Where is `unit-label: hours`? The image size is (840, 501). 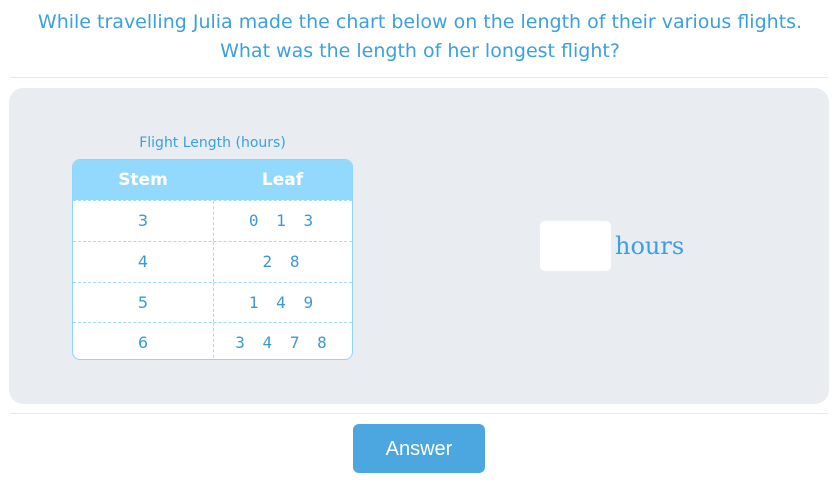 unit-label: hours is located at coordinates (650, 246).